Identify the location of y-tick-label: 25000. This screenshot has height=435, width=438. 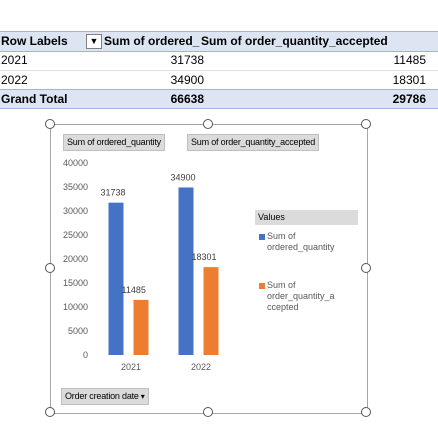
(75, 235).